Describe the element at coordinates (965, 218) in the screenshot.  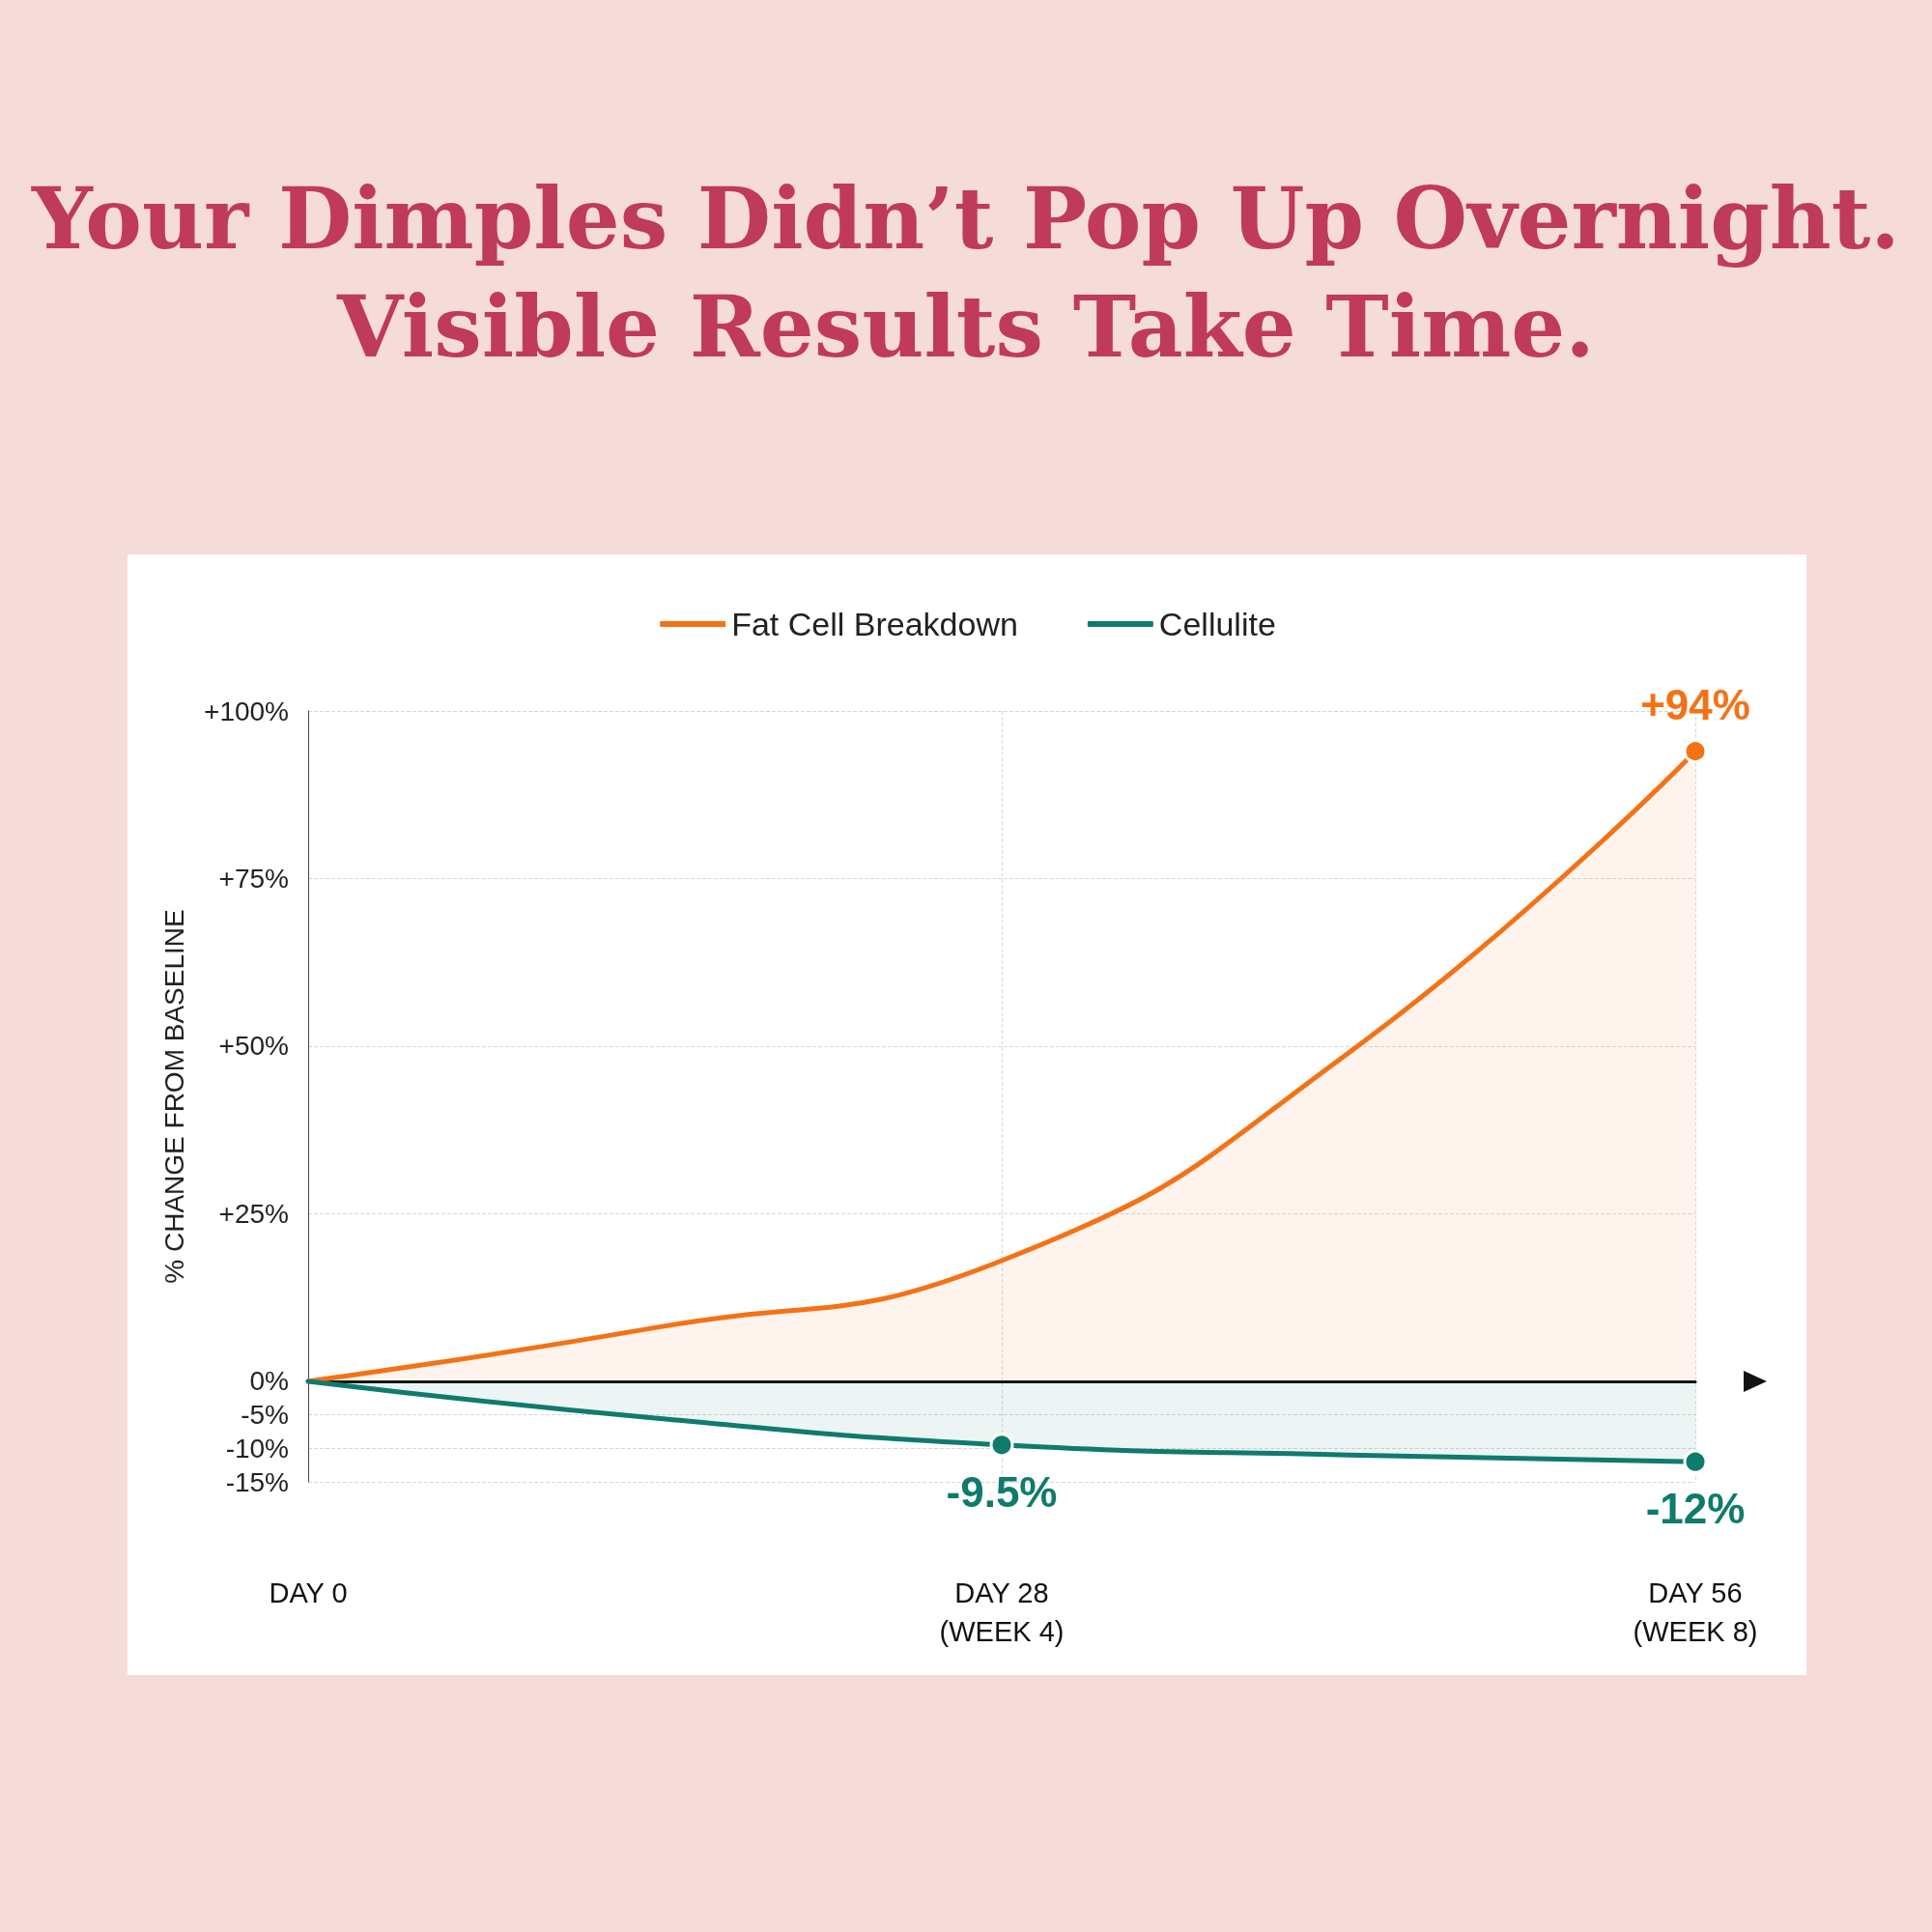
I see `chart-title: Your Dimples Didn’t Pop Up Overnight.` at that location.